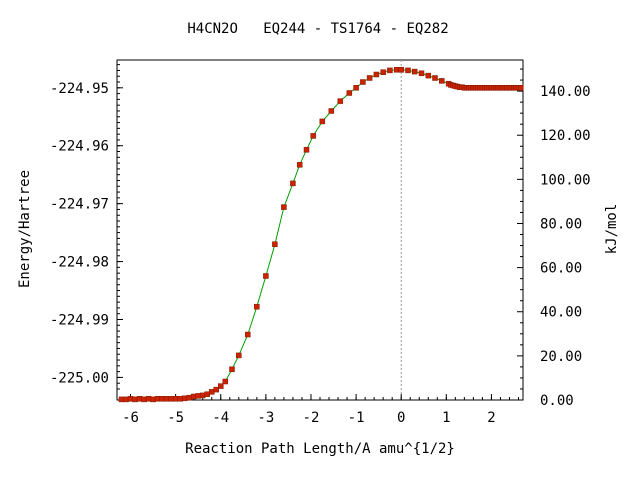 The height and width of the screenshot is (480, 640). What do you see at coordinates (79, 320) in the screenshot?
I see `y-tick-label: -224.99` at bounding box center [79, 320].